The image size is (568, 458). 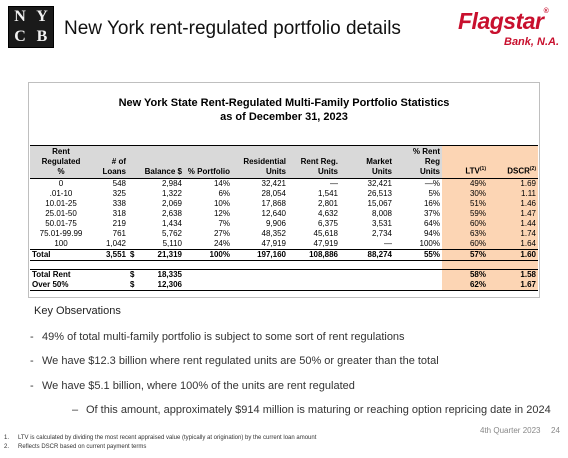 I want to click on cell: 6%, so click(x=224, y=193).